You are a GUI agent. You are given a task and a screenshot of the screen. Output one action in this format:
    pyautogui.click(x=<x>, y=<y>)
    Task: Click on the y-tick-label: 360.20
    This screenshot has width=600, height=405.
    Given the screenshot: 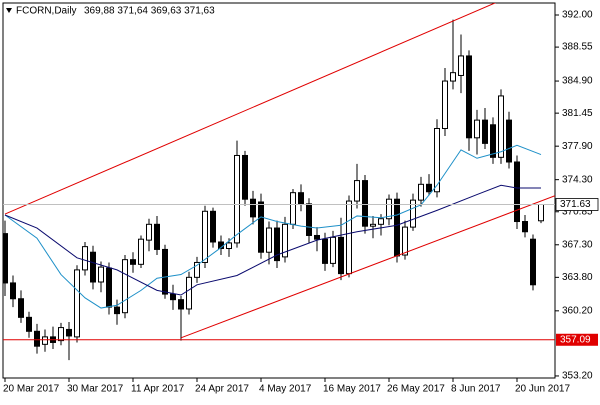 What is the action you would take?
    pyautogui.click(x=577, y=310)
    